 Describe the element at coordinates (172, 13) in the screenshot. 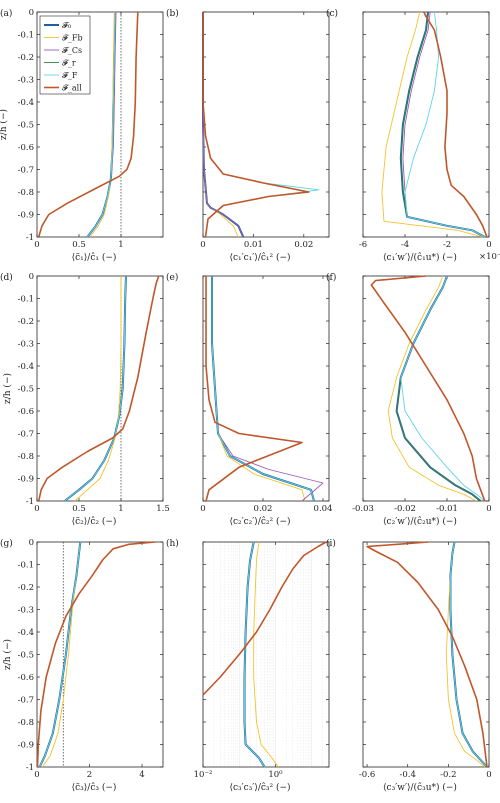

I see `panel-label: (b)` at that location.